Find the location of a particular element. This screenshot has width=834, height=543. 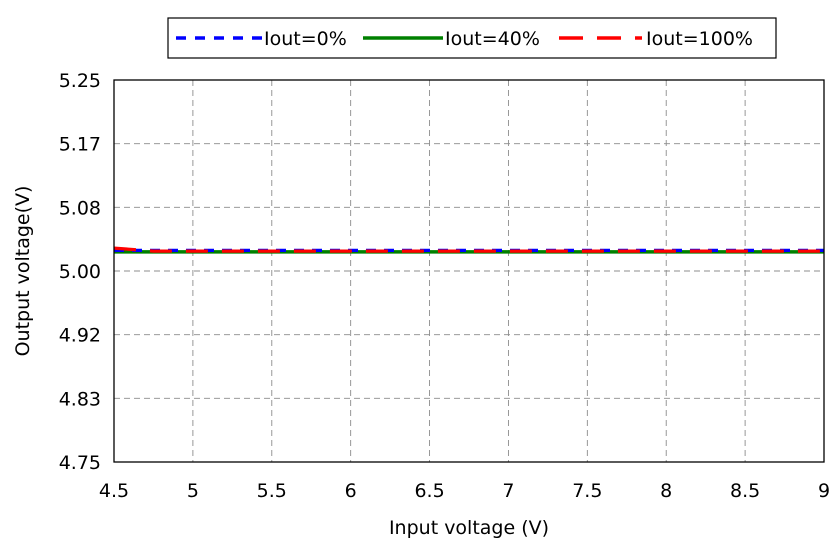

x-tick-label: 8.5 is located at coordinates (745, 491).